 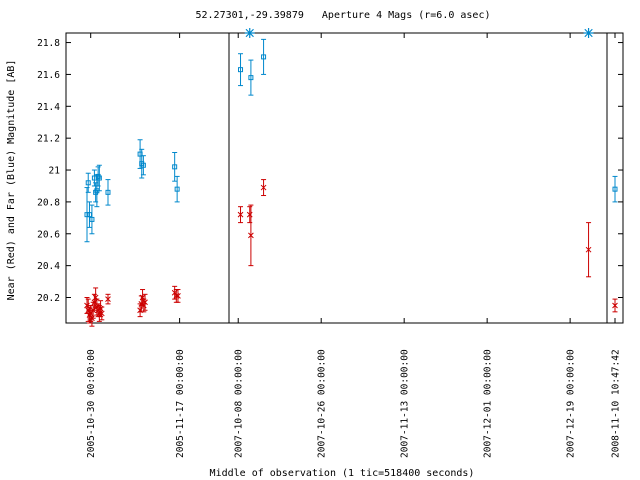 What do you see at coordinates (571, 403) in the screenshot?
I see `x-tick-label: 2007-12-19 00:00:00` at bounding box center [571, 403].